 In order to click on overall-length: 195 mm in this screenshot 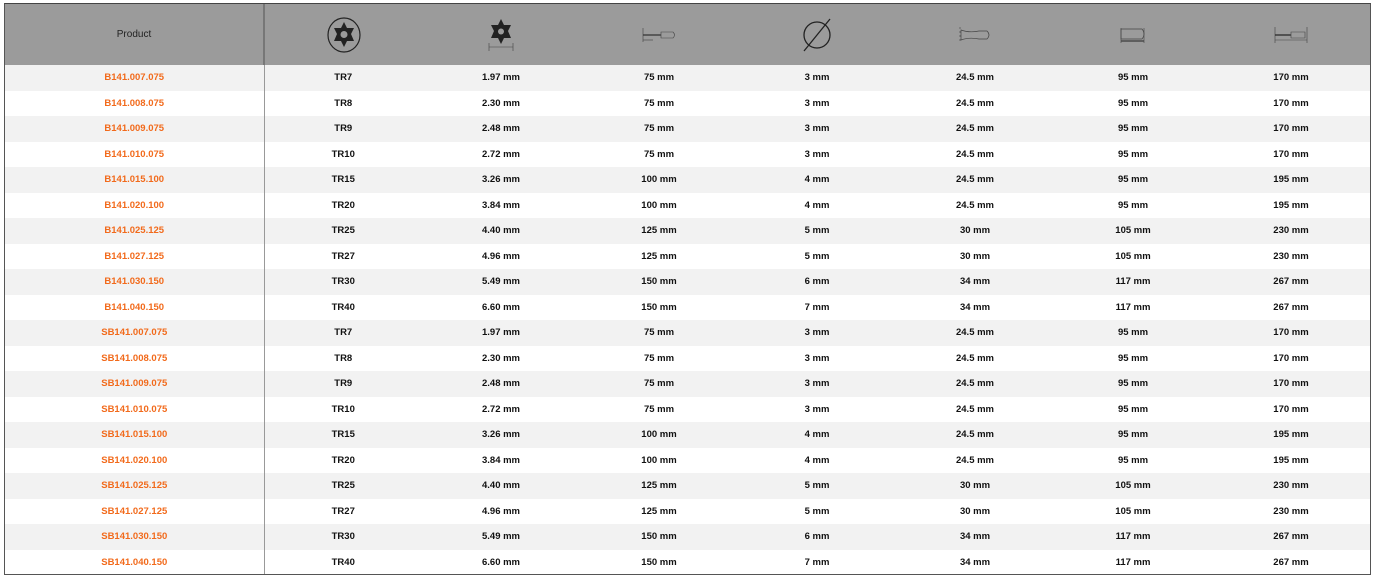, I will do `click(1291, 460)`.